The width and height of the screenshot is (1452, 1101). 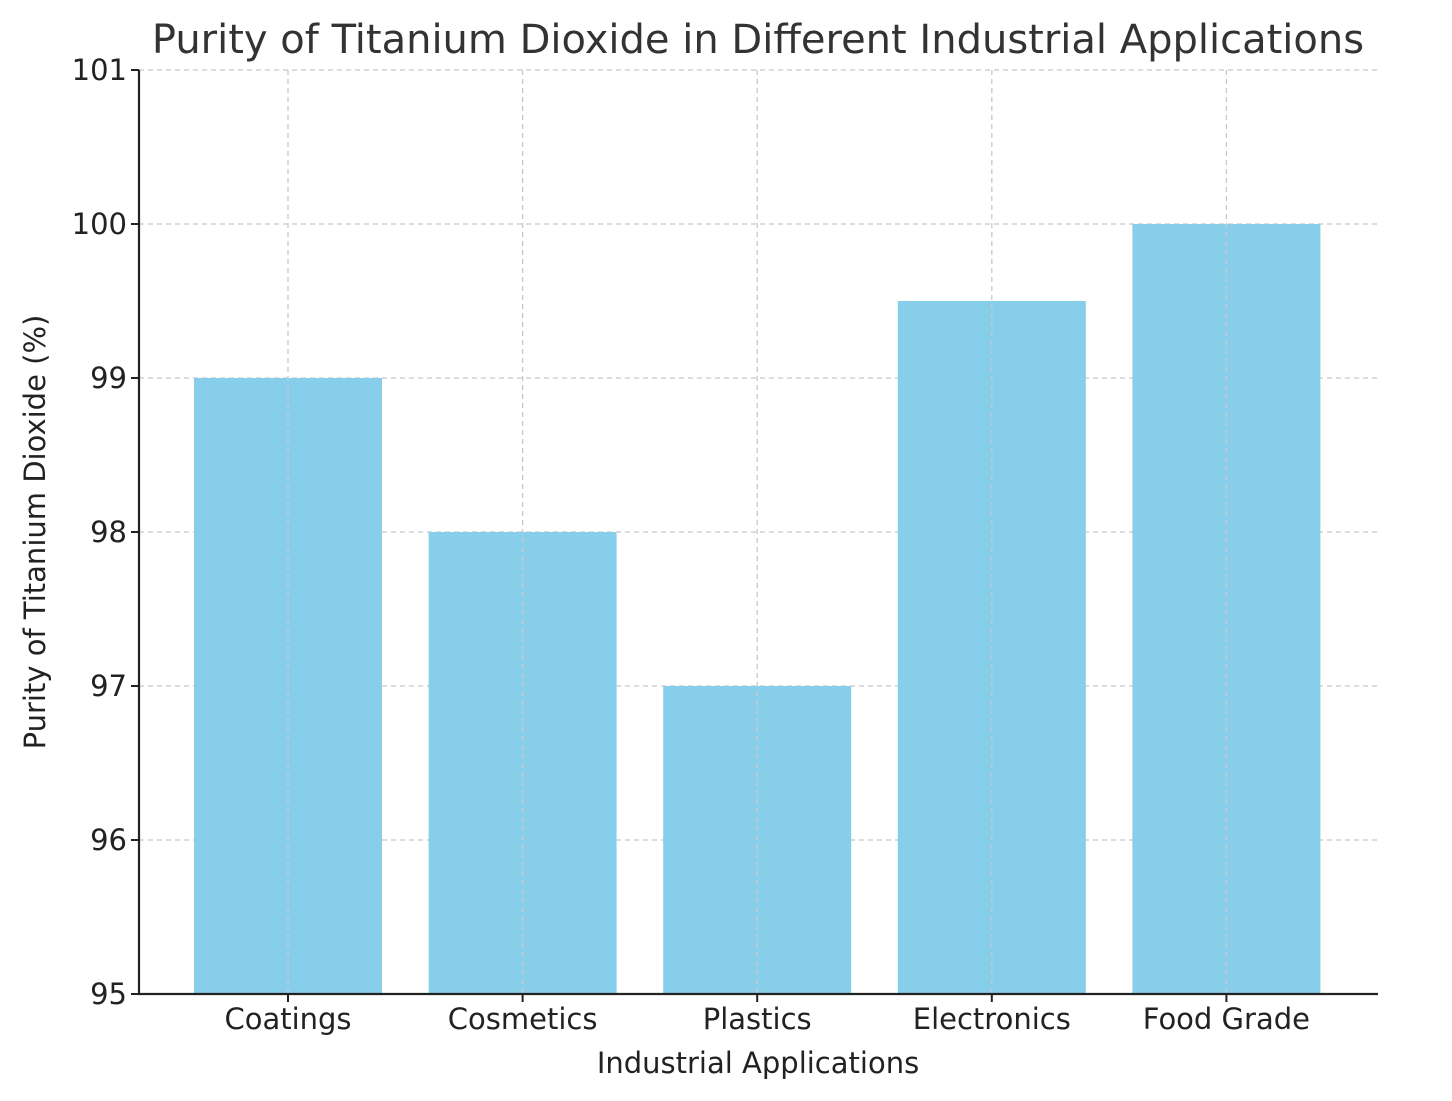 What do you see at coordinates (523, 1019) in the screenshot?
I see `x-tick-label: Cosmetics` at bounding box center [523, 1019].